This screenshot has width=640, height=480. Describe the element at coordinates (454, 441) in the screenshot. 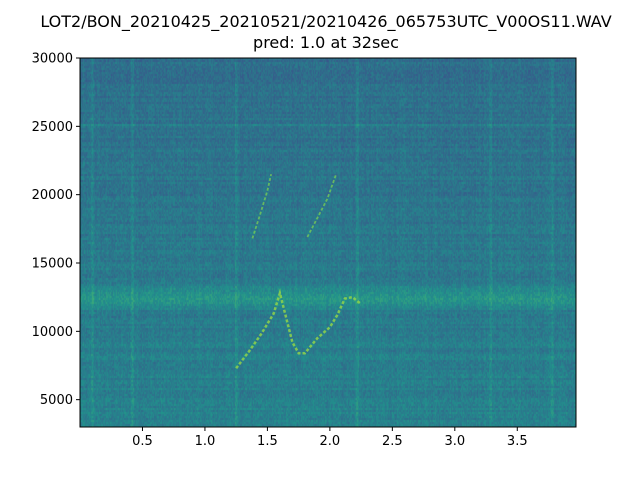

I see `x-tick-label: 3.0` at that location.